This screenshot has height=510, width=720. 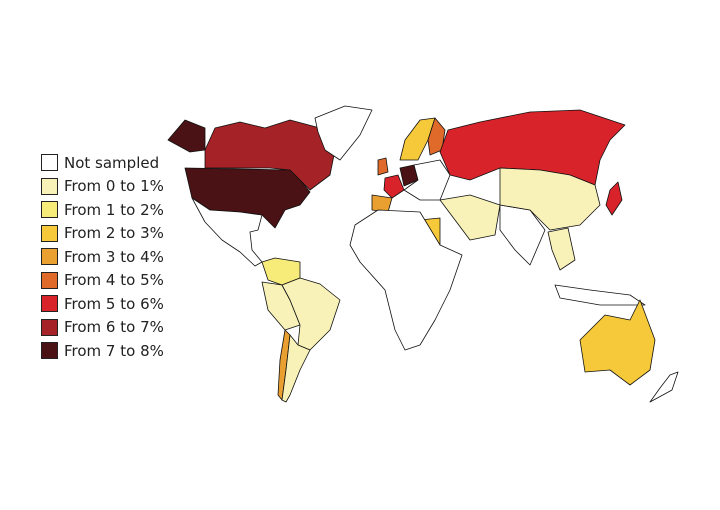 What do you see at coordinates (114, 209) in the screenshot?
I see `legend-label: From 1 to 2%` at bounding box center [114, 209].